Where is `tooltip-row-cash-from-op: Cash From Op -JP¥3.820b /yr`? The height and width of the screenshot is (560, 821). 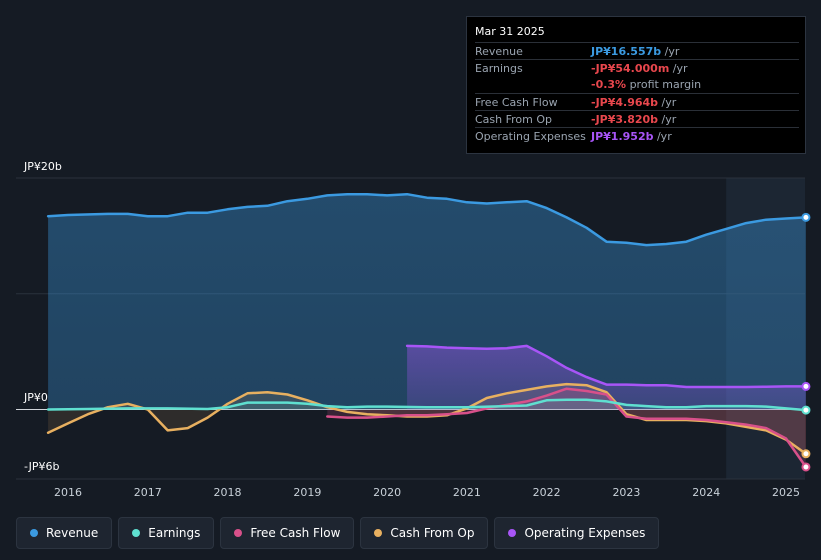 tooltip-row-cash-from-op: Cash From Op -JP¥3.820b /yr is located at coordinates (637, 118).